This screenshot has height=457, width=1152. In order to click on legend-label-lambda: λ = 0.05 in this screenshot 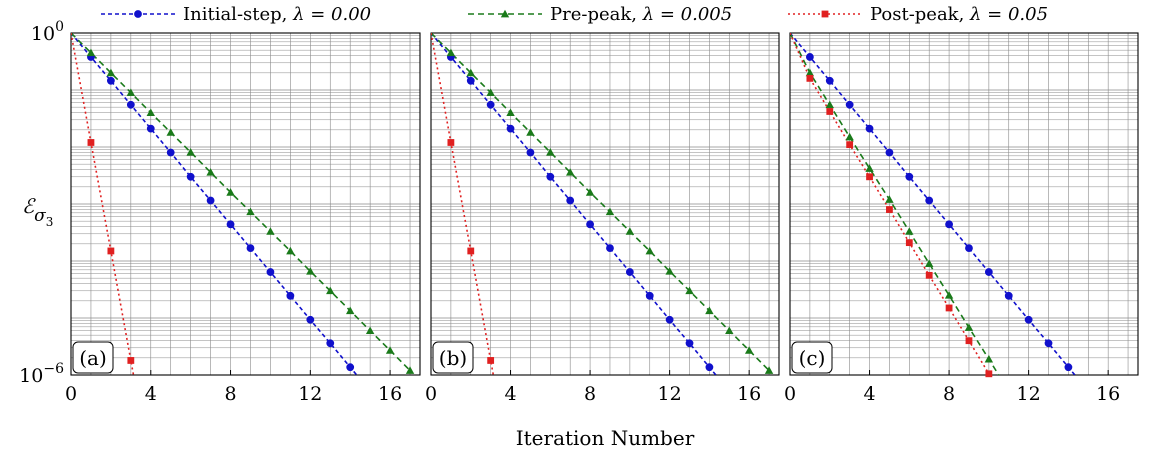, I will do `click(1008, 14)`.